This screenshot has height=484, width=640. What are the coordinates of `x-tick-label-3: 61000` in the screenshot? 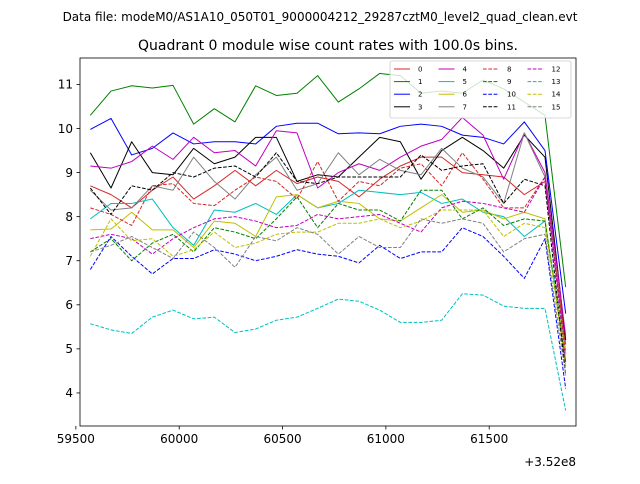 It's located at (386, 439).